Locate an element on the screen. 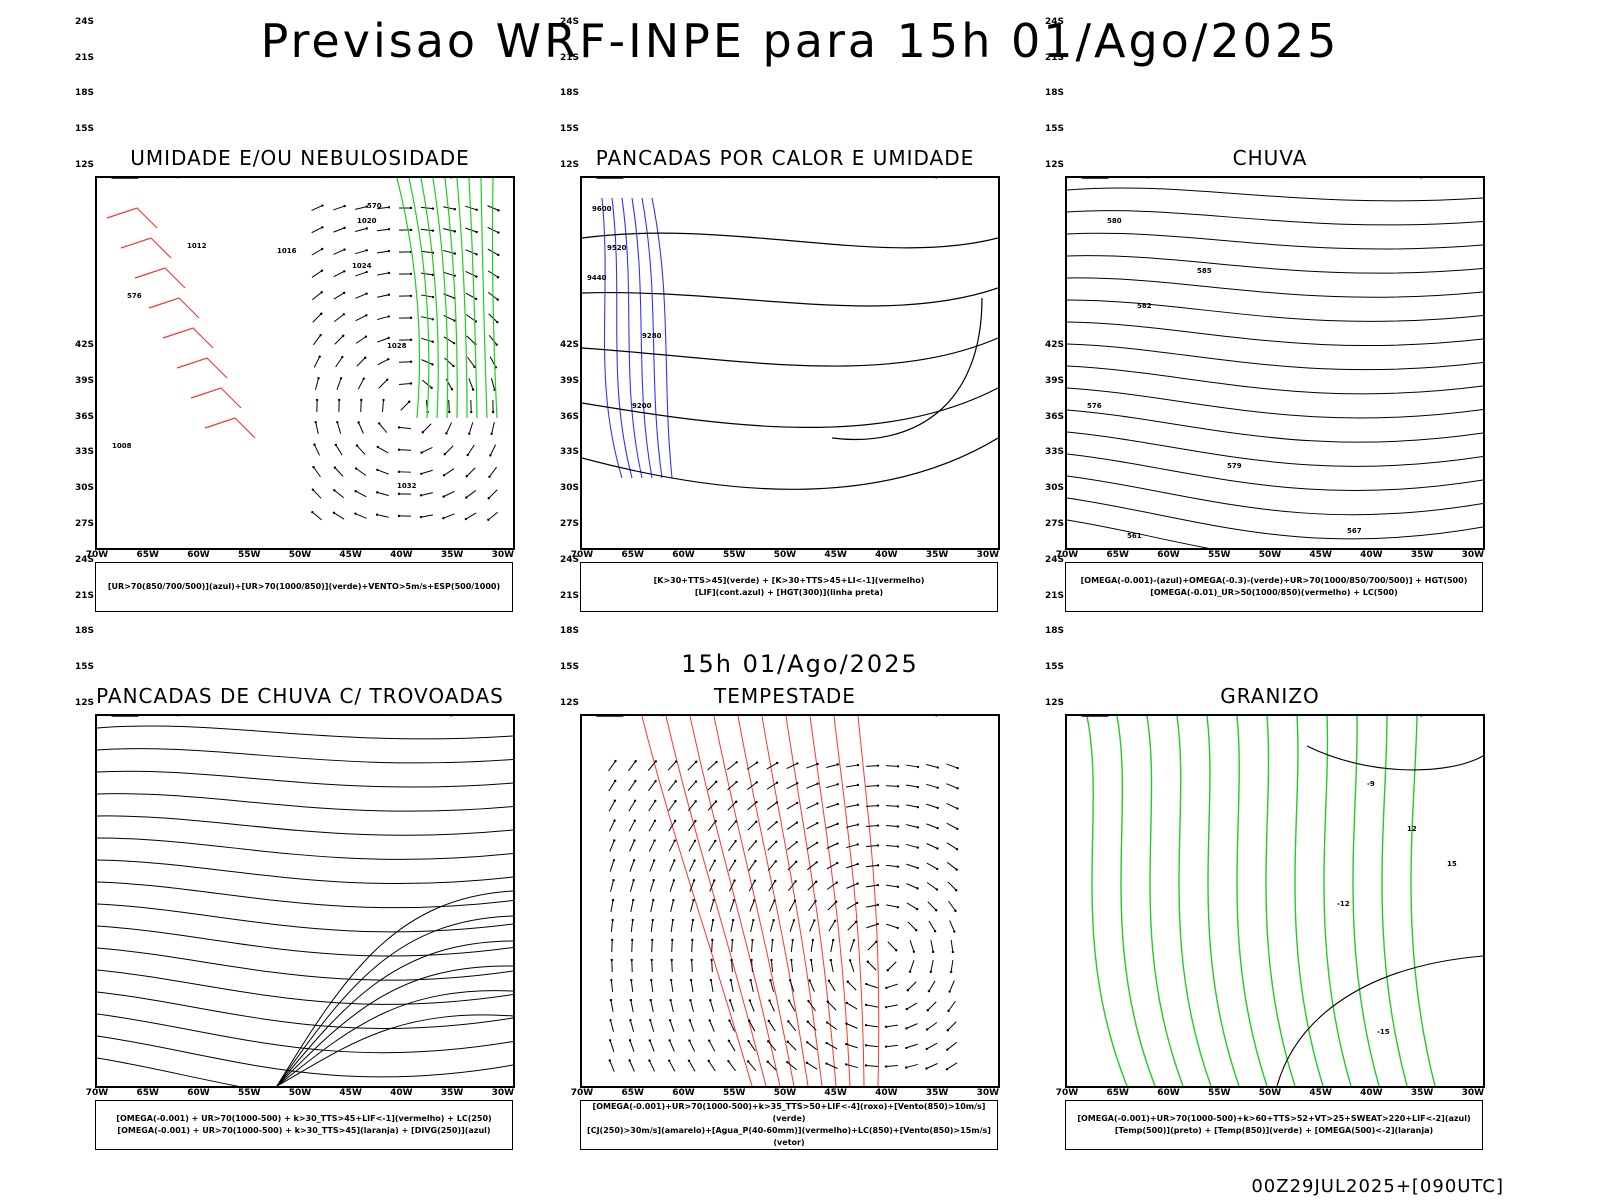 This screenshot has height=1200, width=1600. lat-tick-label: 36S is located at coordinates (1054, 416).